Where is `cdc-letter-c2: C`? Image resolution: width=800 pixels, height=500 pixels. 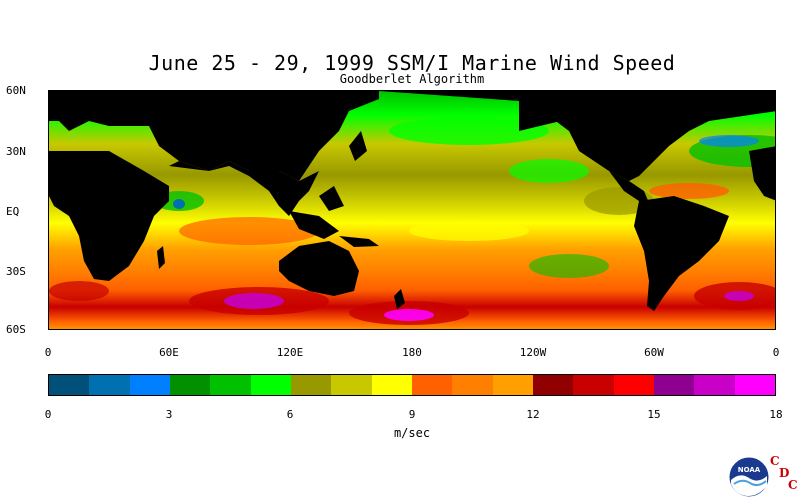 cdc-letter-c2: C is located at coordinates (793, 485).